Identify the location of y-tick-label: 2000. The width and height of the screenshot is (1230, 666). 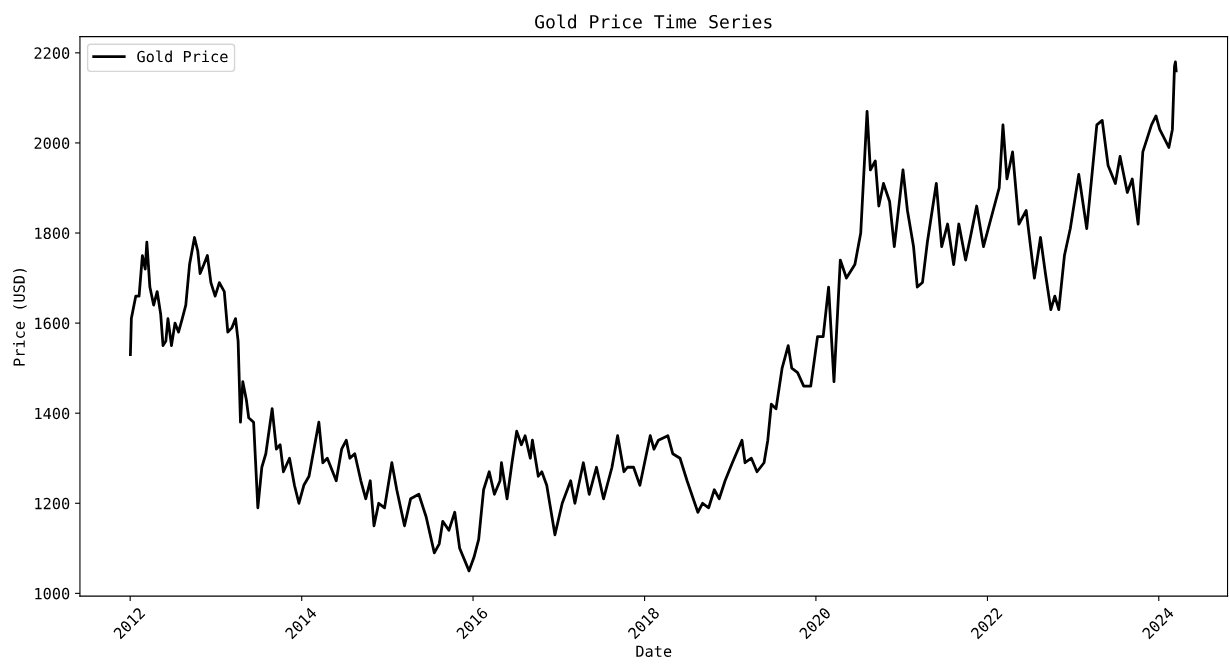
(52, 143).